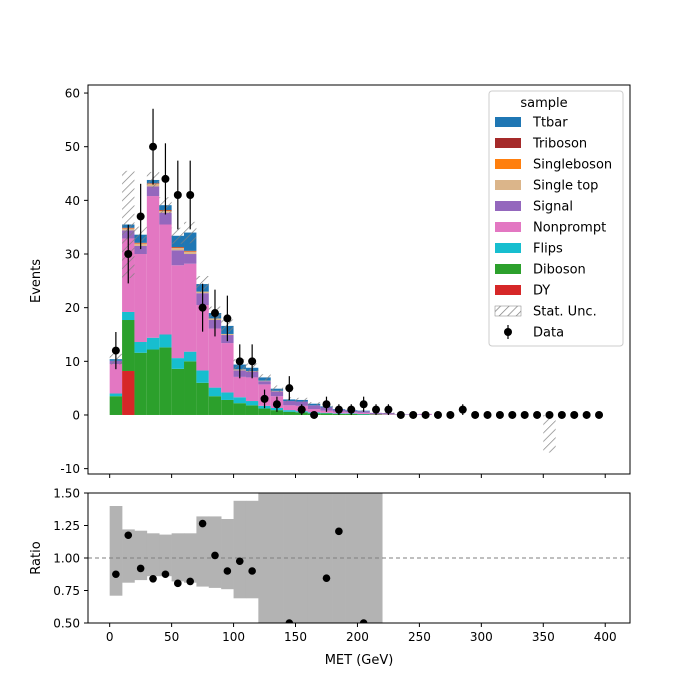  I want to click on x-tick-label: 400, so click(605, 637).